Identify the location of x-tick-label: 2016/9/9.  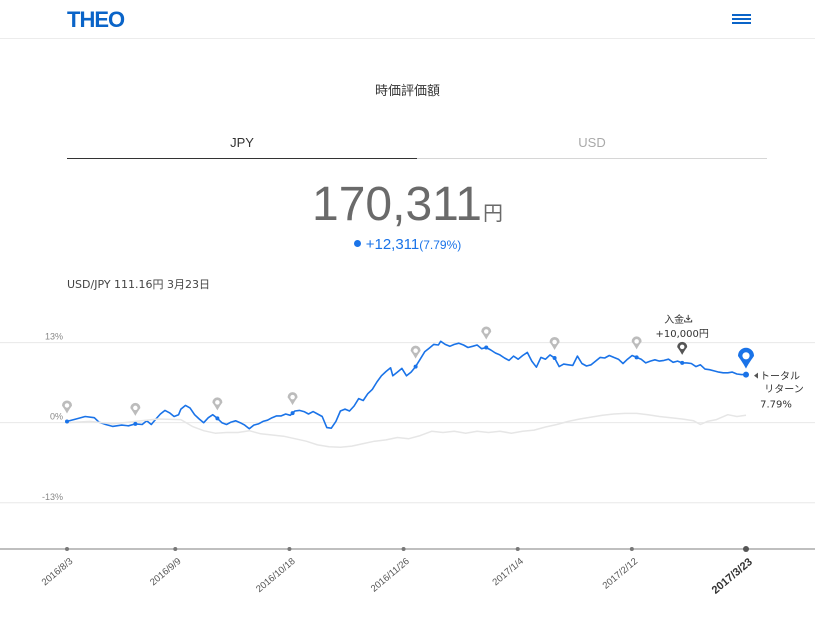
(165, 572).